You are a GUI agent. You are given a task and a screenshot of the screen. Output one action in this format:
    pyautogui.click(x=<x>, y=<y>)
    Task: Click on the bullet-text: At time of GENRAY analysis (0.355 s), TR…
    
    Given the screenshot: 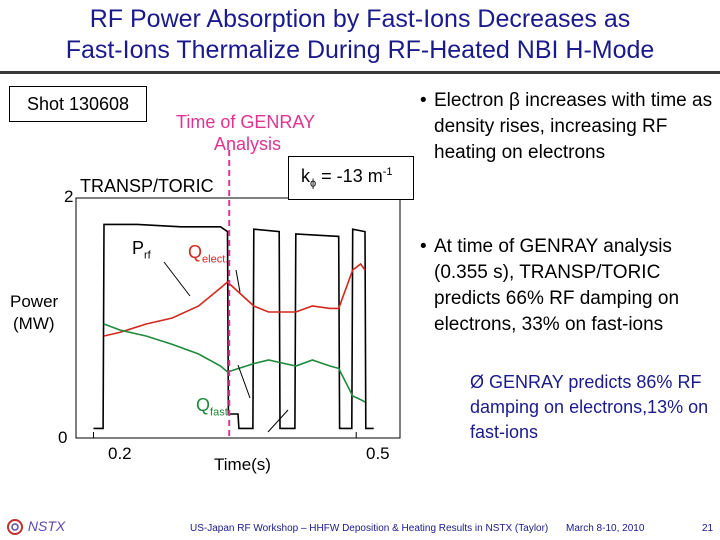 What is the action you would take?
    pyautogui.click(x=557, y=285)
    